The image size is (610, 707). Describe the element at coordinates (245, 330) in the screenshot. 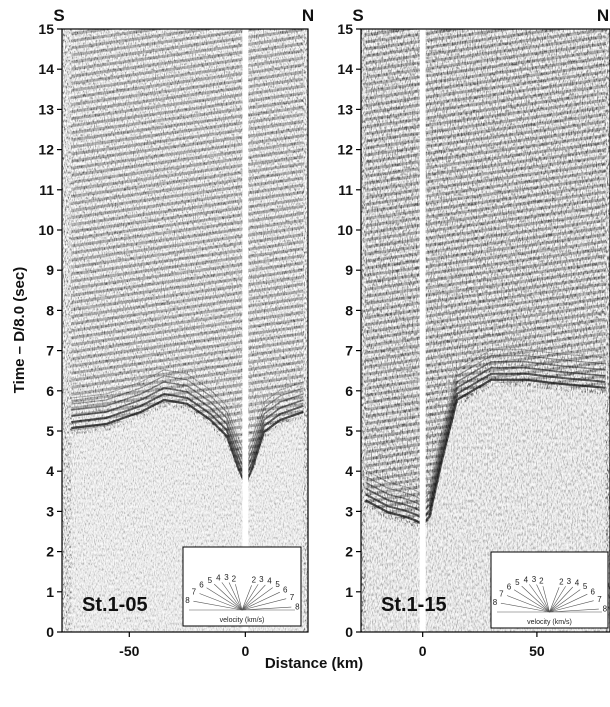

I see `zero-offset-gap` at that location.